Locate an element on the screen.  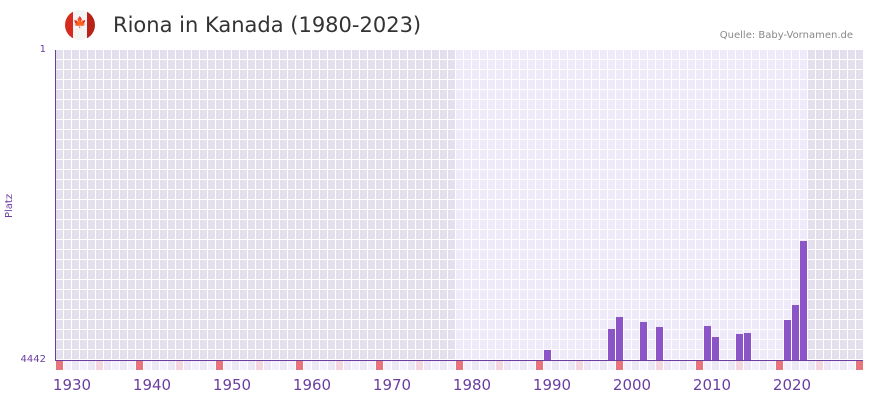
y-tick-label: 1 is located at coordinates (42, 49).